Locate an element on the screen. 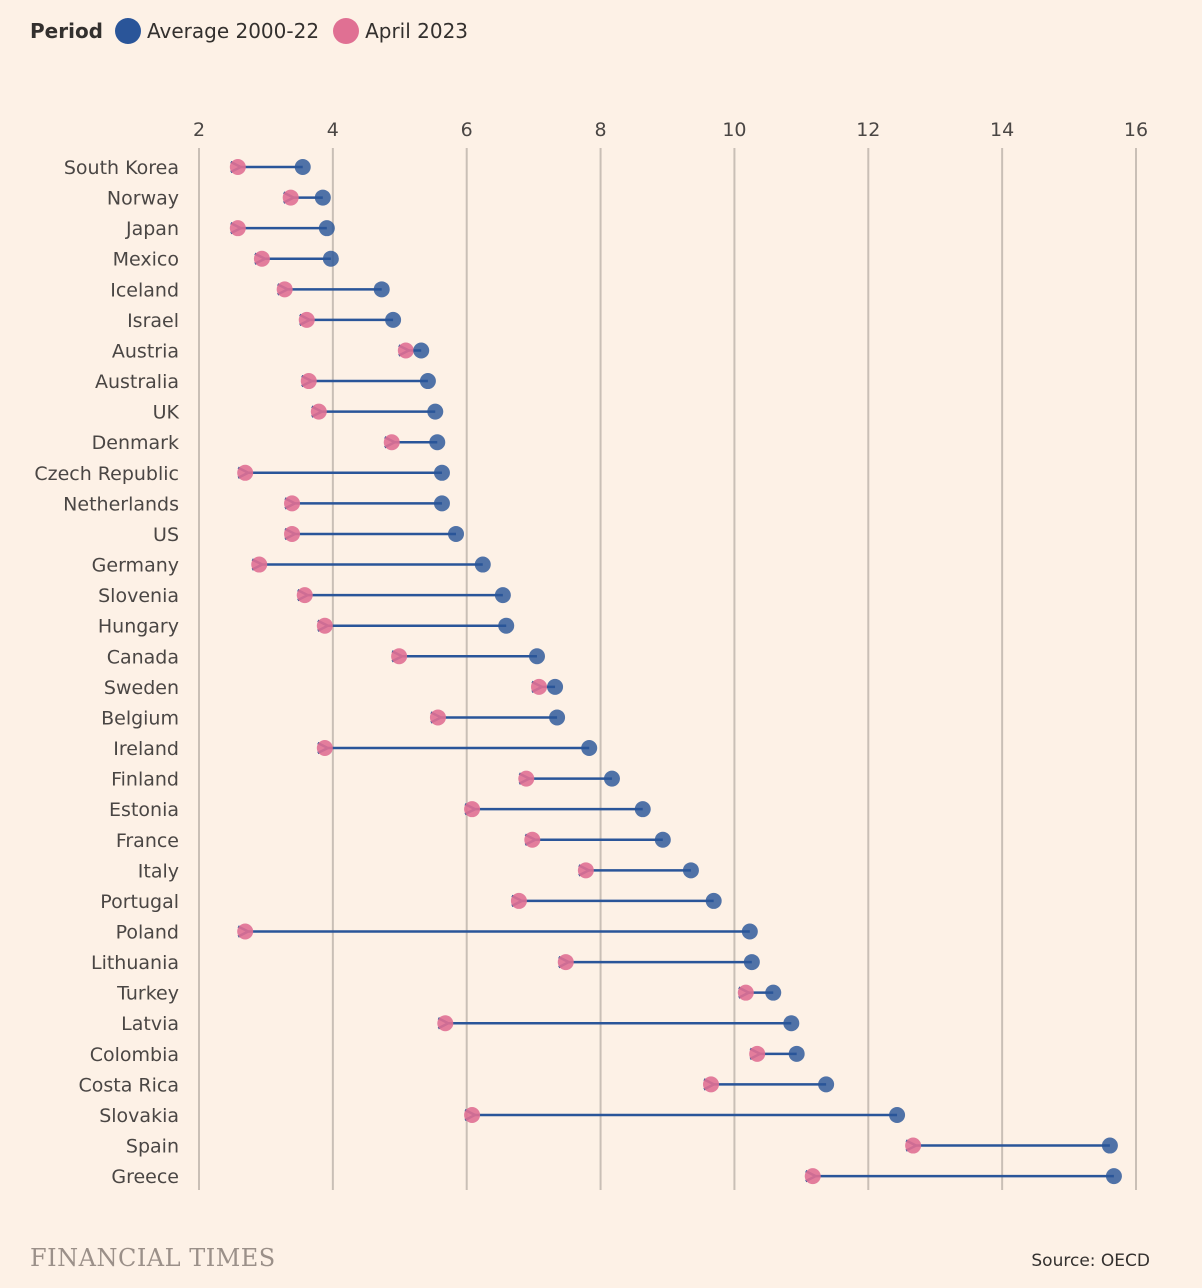  x-tick-label: 2 is located at coordinates (199, 130).